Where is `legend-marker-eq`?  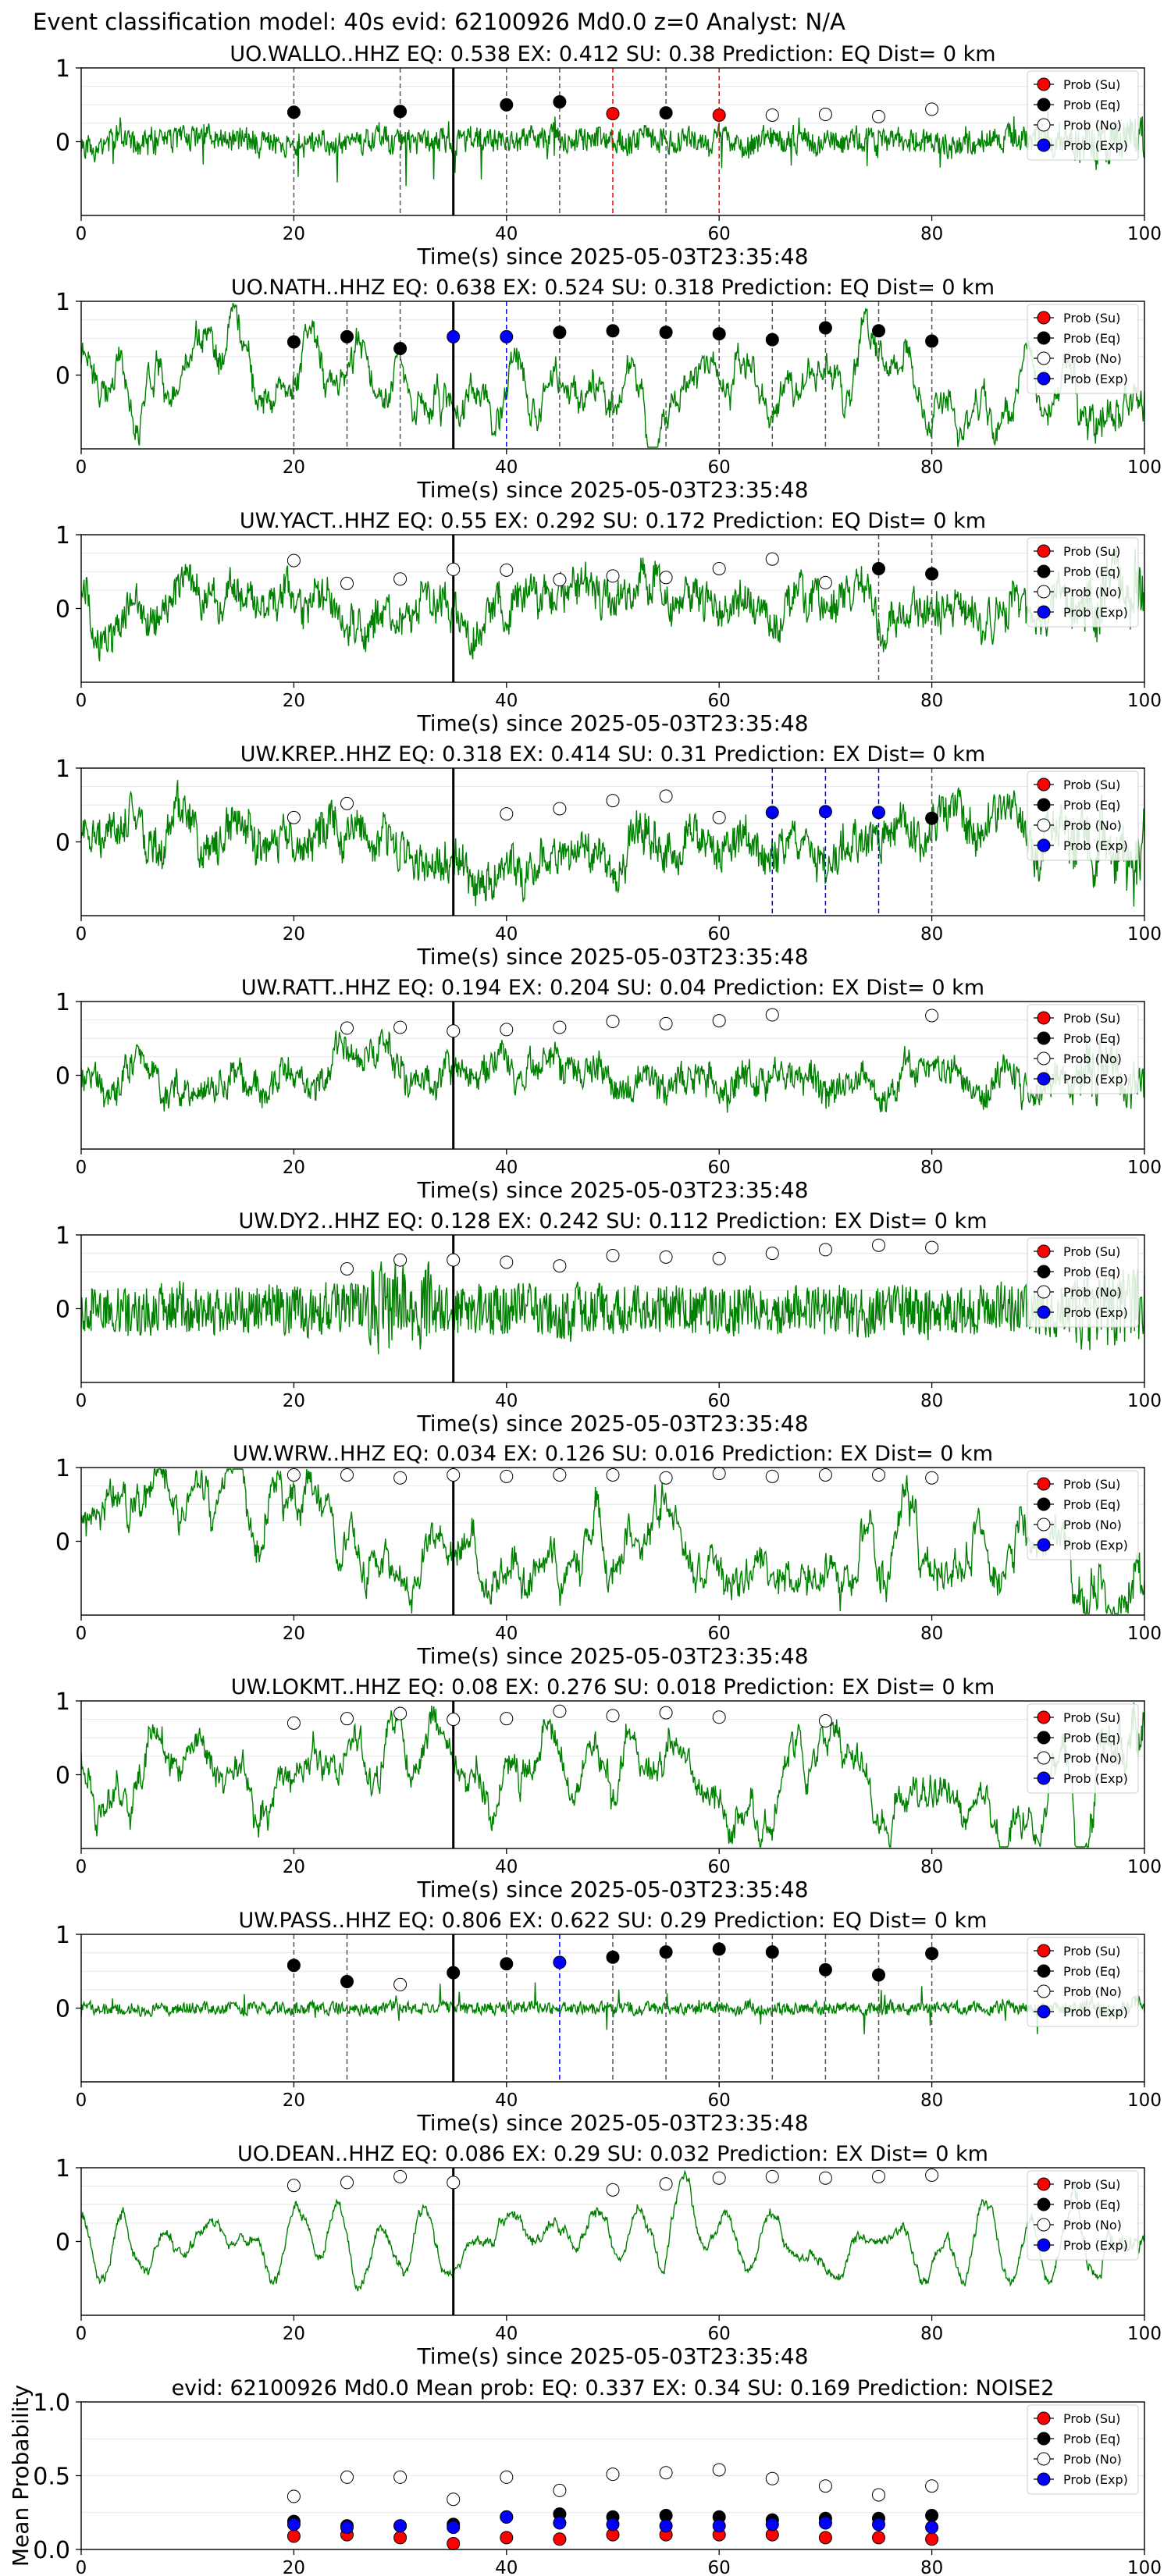 legend-marker-eq is located at coordinates (1044, 1971).